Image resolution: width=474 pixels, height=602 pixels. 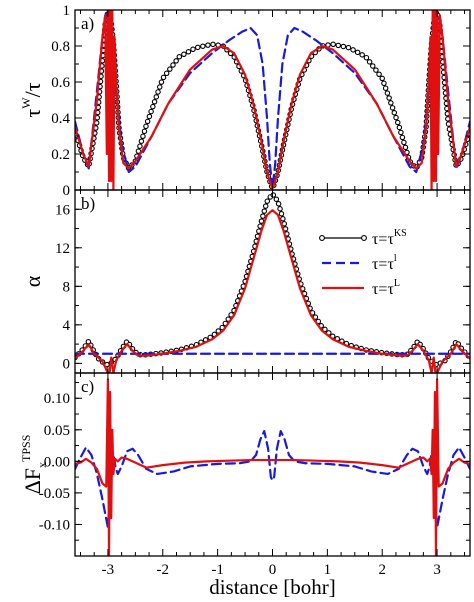 I want to click on x-tick-label: -1, so click(x=217, y=570).